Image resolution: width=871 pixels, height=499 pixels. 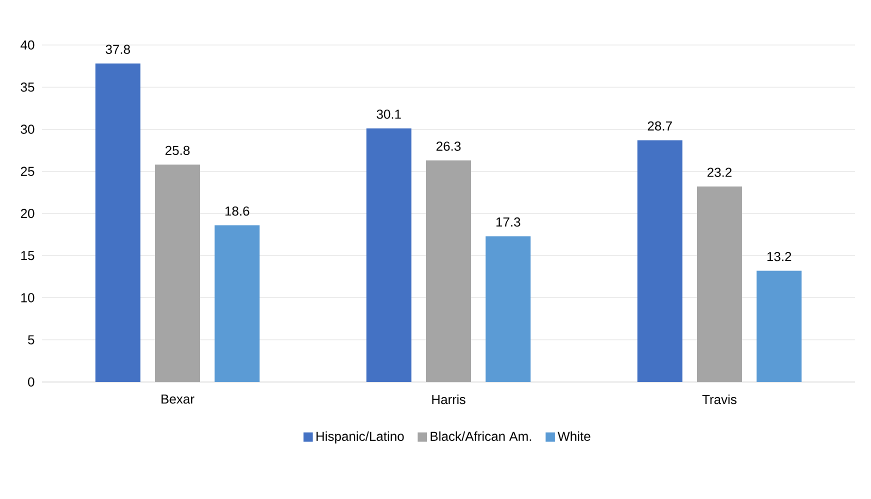 I want to click on data-label: 37.8, so click(x=118, y=49).